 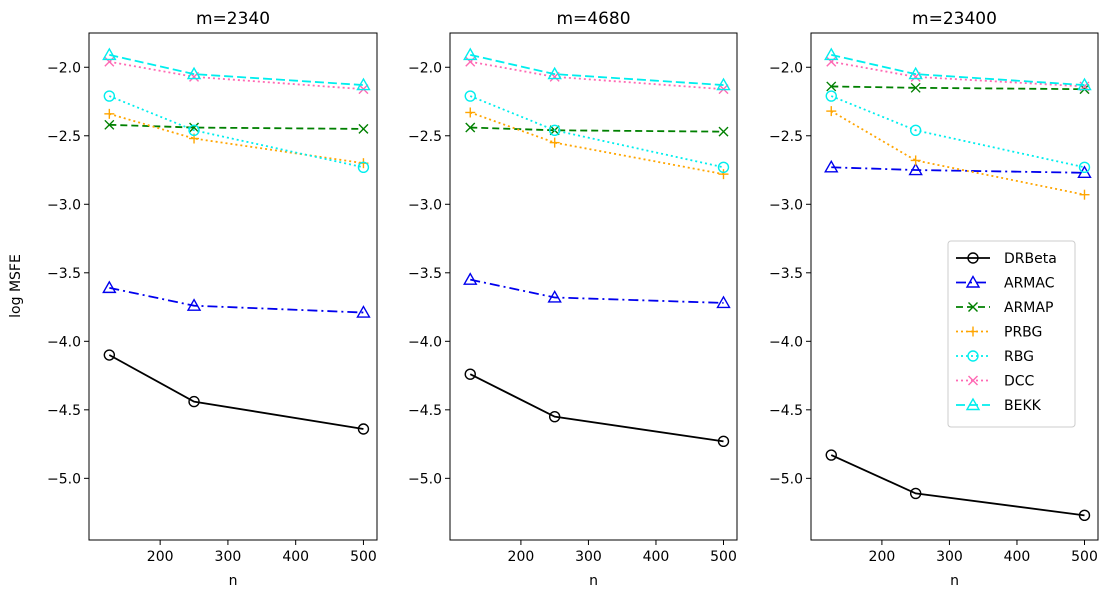 I want to click on legend-label: ARMAC, so click(x=1029, y=284).